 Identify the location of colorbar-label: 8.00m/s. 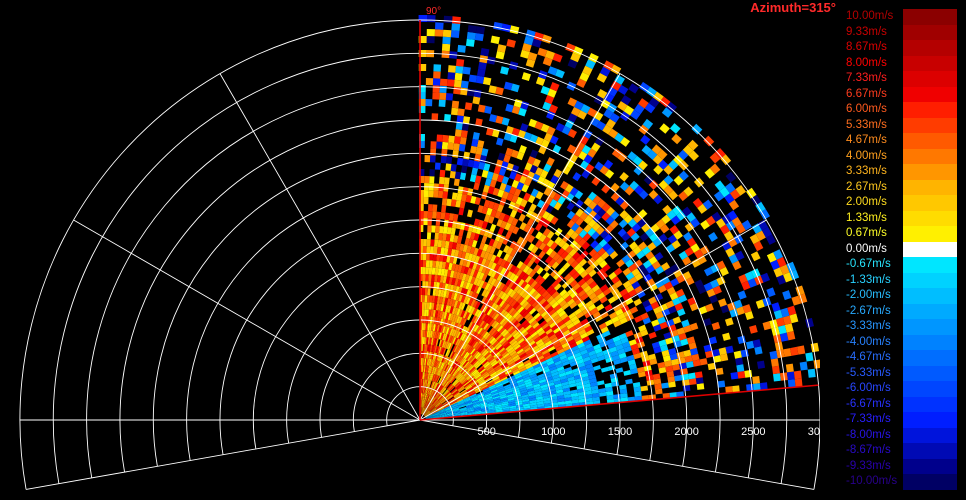
(866, 62).